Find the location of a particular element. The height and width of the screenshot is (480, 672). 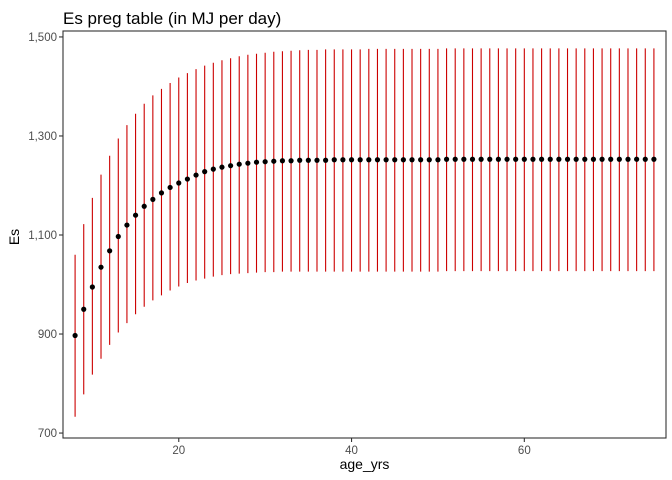

chart-title: Es preg table (in MJ per day) is located at coordinates (172, 18).